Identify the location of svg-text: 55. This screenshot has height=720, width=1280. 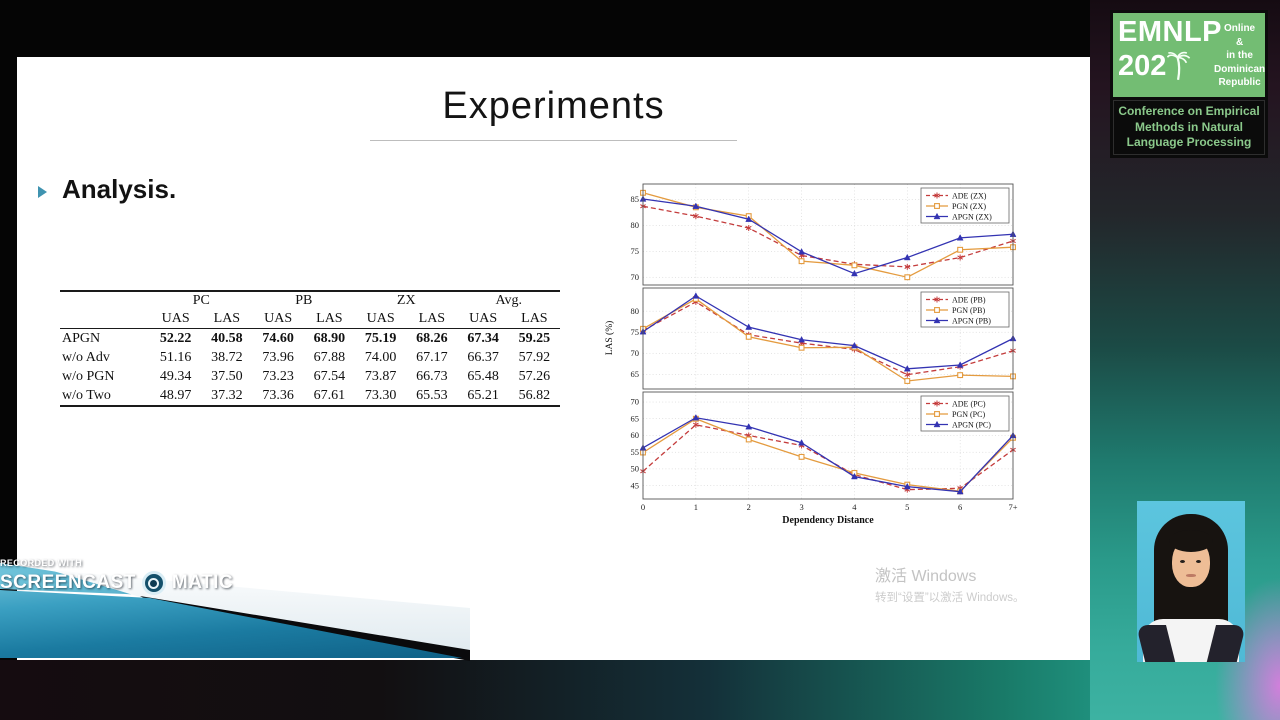
(635, 452).